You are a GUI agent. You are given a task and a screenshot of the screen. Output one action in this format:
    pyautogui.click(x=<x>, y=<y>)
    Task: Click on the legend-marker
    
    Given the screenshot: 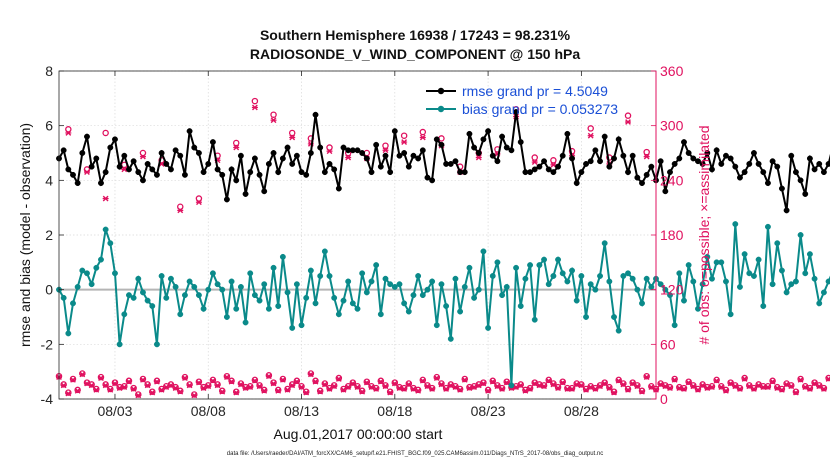 What is the action you would take?
    pyautogui.click(x=441, y=109)
    